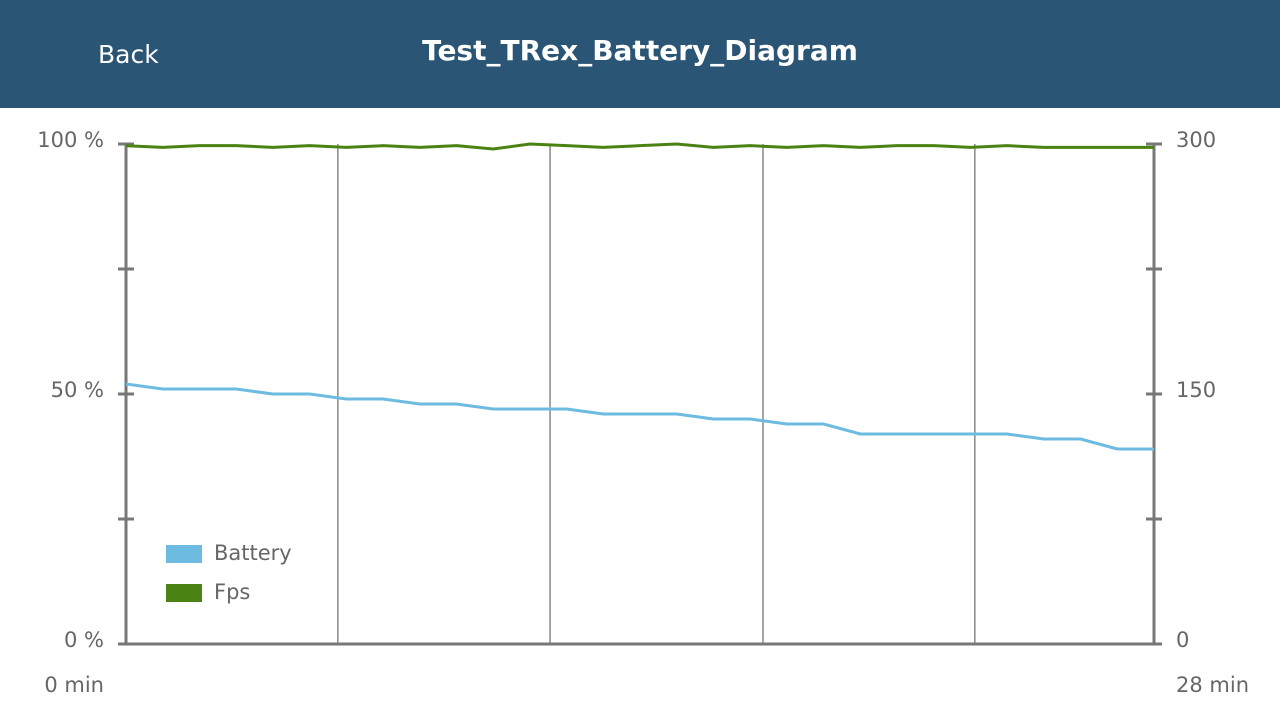 The height and width of the screenshot is (720, 1280). What do you see at coordinates (128, 54) in the screenshot?
I see `back-button: Back` at bounding box center [128, 54].